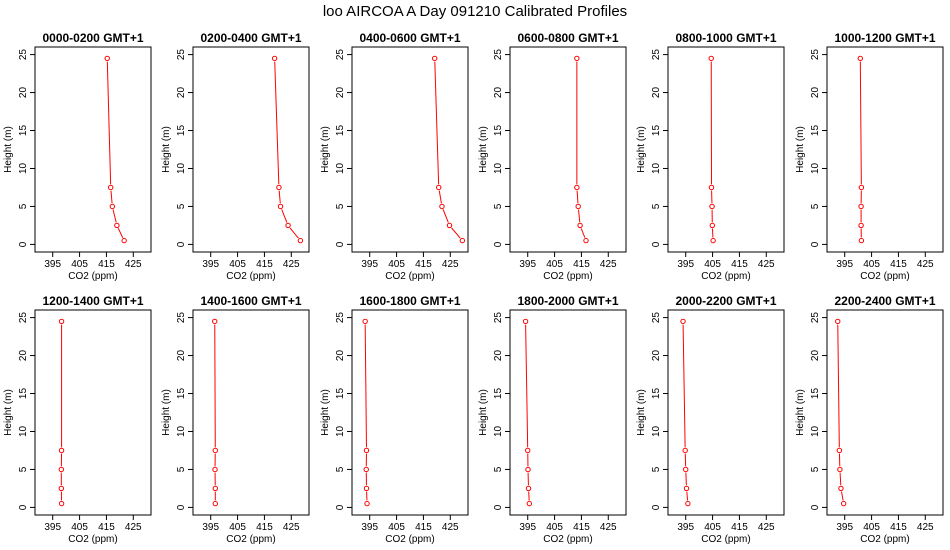 The height and width of the screenshot is (550, 950). What do you see at coordinates (409, 38) in the screenshot?
I see `panel-title: 0400-0600 GMT+1` at bounding box center [409, 38].